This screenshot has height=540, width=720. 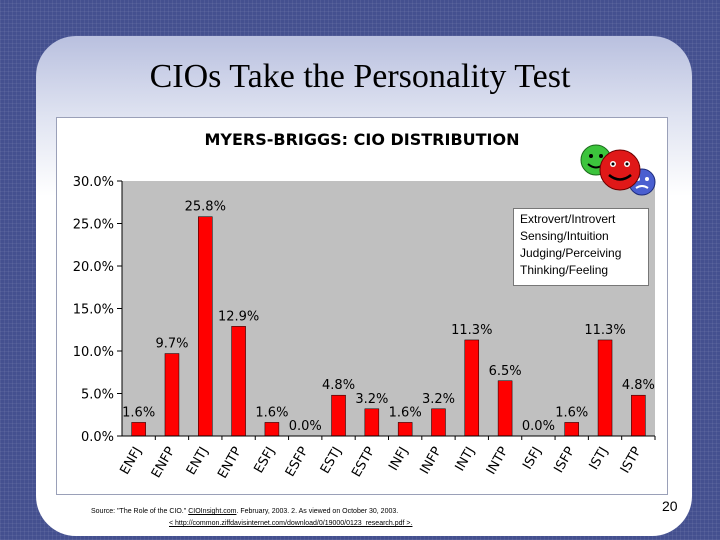 What do you see at coordinates (431, 460) in the screenshot?
I see `x-tick-label-infp: INFP` at bounding box center [431, 460].